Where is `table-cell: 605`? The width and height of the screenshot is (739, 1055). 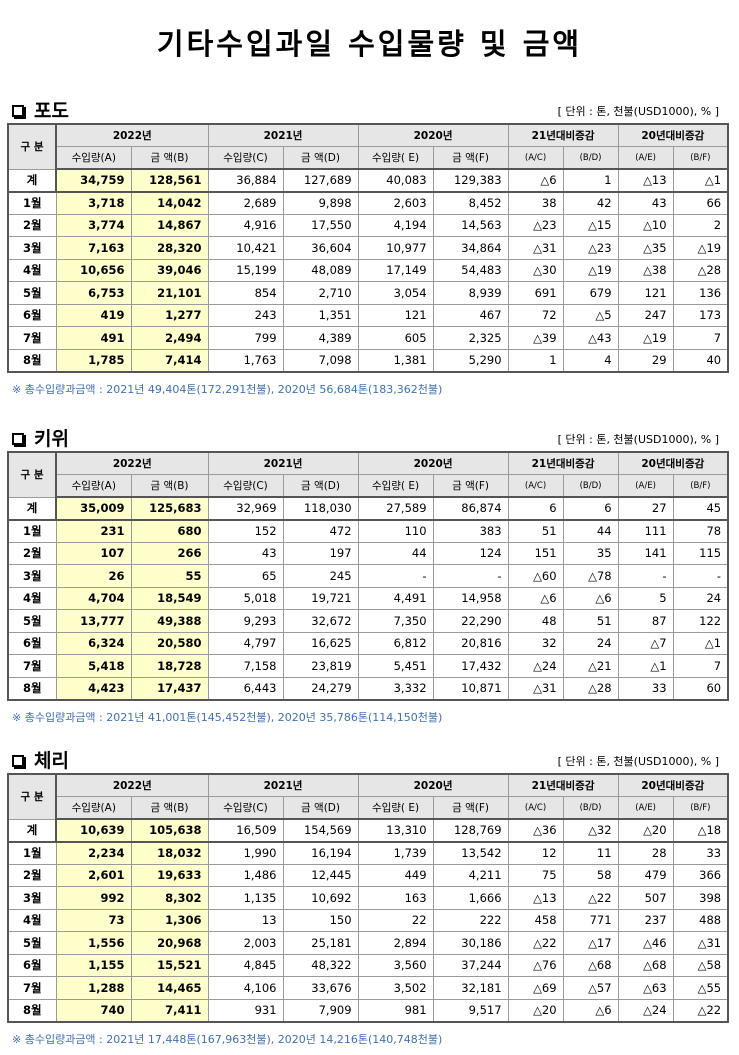 table-cell: 605 is located at coordinates (395, 338).